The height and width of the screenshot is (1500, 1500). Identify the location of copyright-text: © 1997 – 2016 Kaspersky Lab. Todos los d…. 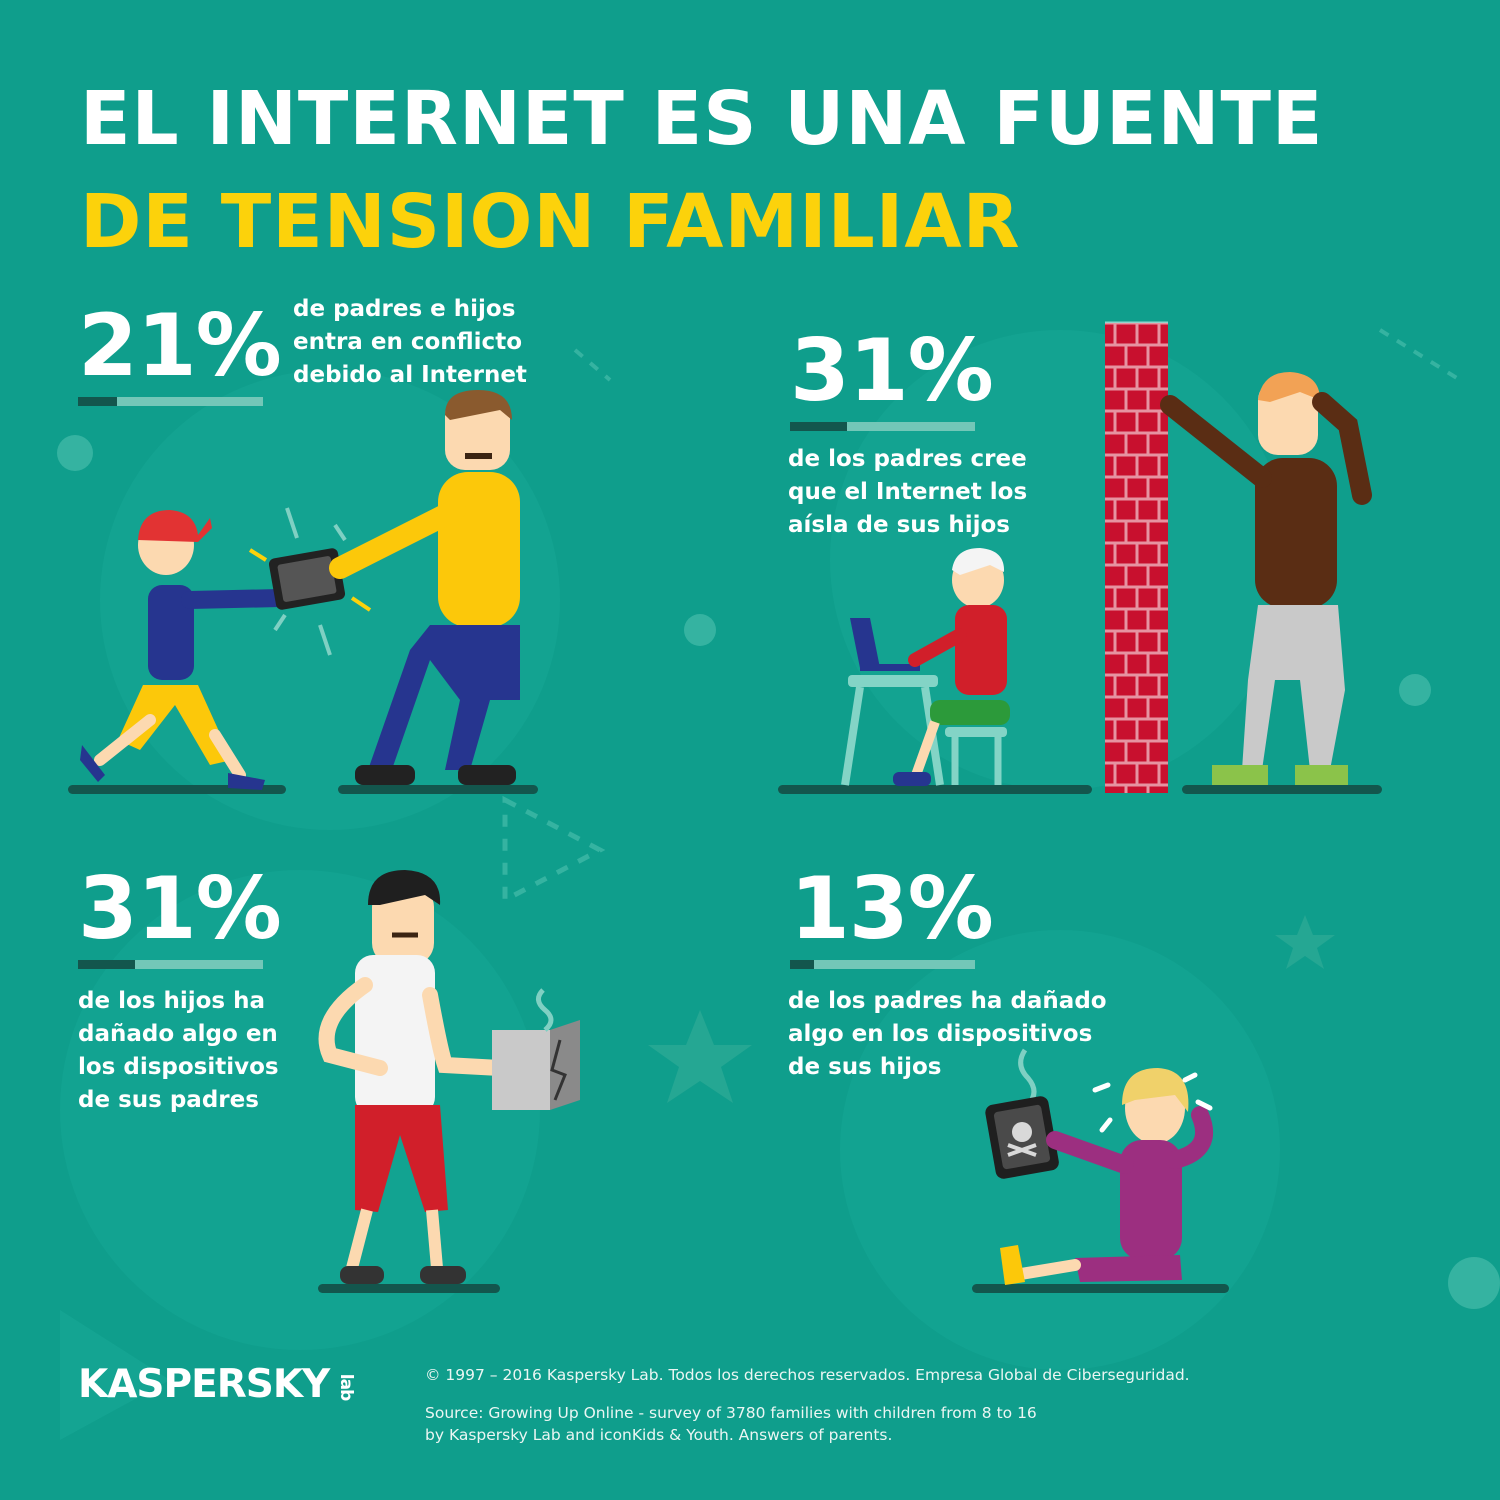
(807, 1375).